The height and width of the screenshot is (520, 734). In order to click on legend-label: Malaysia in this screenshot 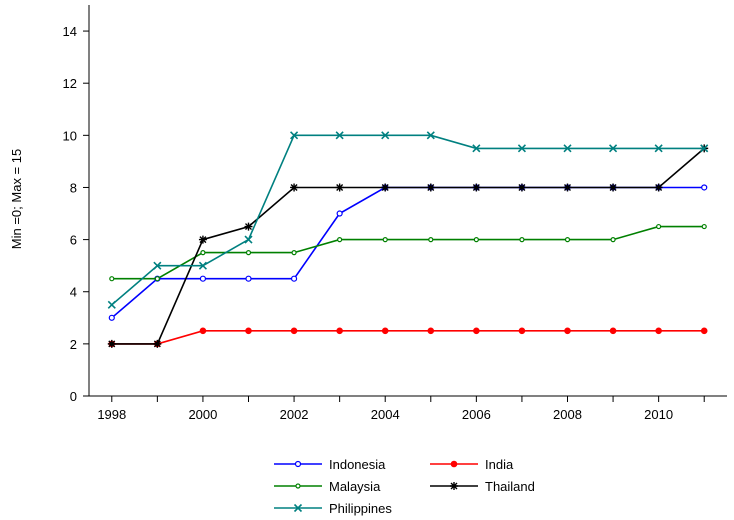, I will do `click(355, 486)`.